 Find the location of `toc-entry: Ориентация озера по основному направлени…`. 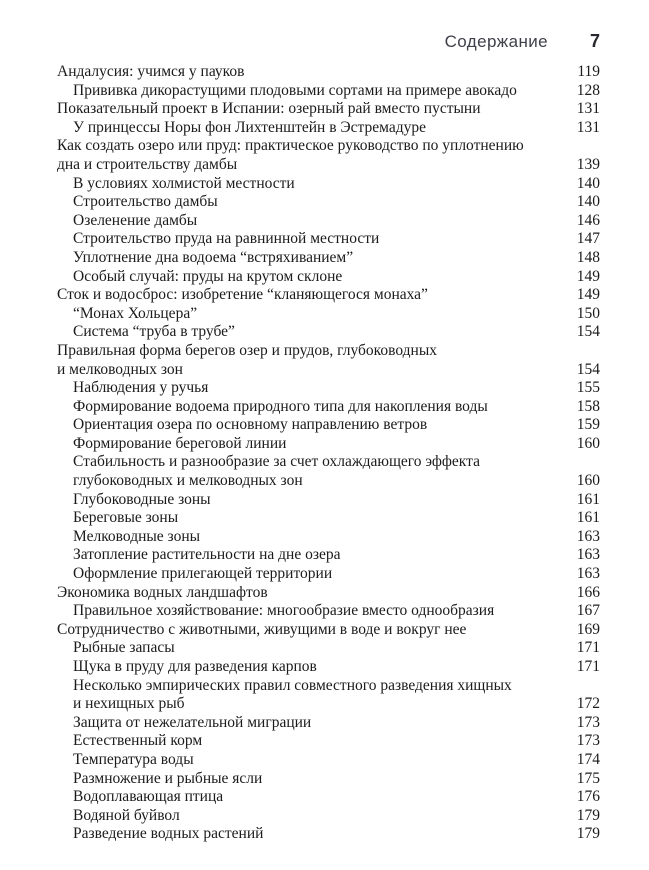

toc-entry: Ориентация озера по основному направлени… is located at coordinates (328, 425).